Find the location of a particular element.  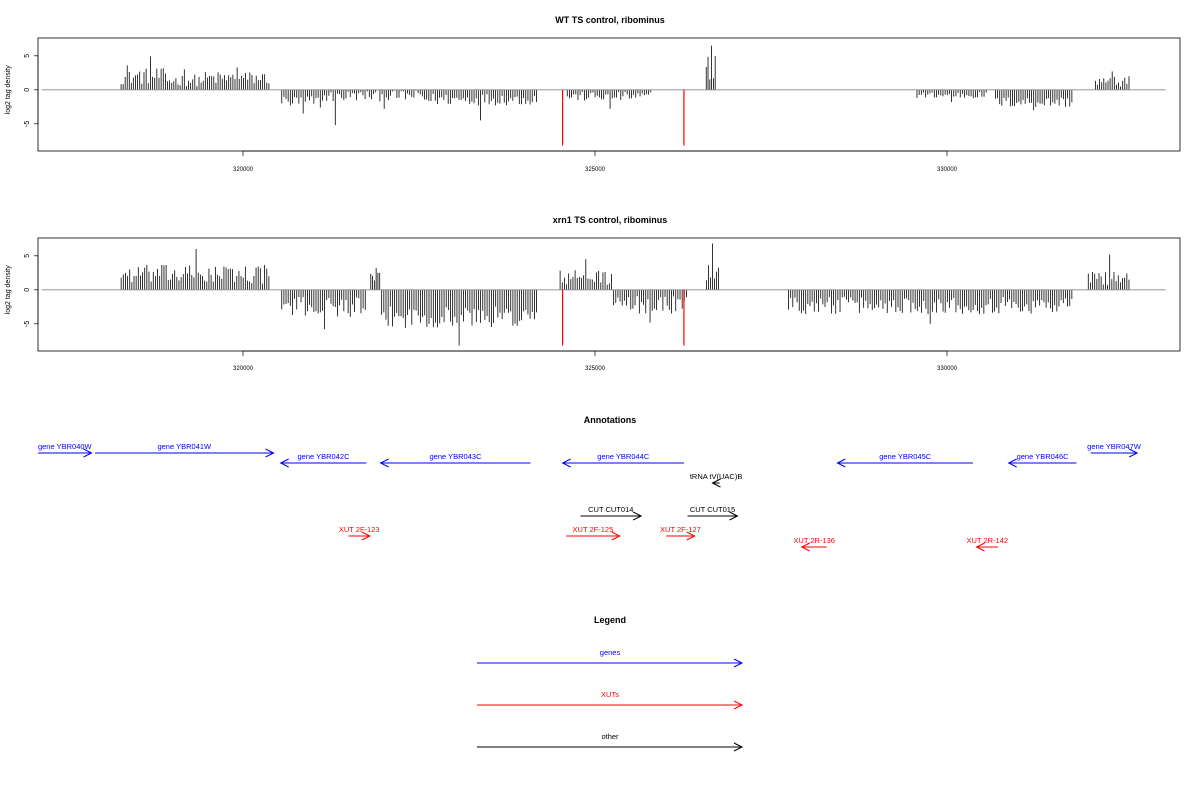

feature-cut-cut014: CUT CUT014 is located at coordinates (611, 513).